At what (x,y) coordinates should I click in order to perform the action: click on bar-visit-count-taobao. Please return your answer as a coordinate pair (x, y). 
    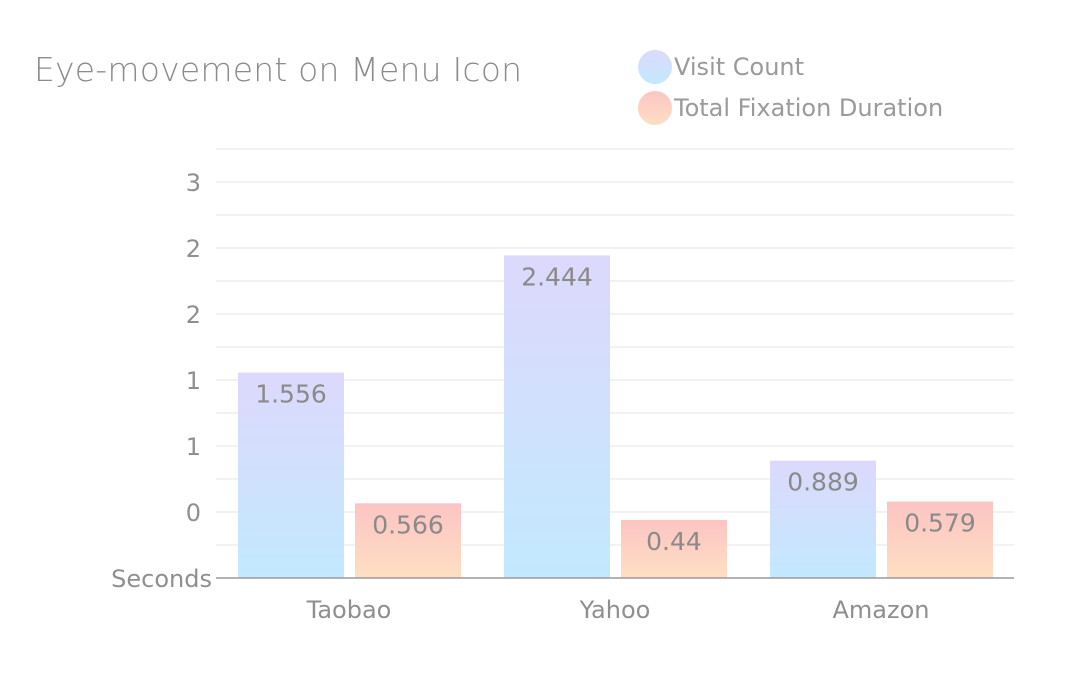
    Looking at the image, I should click on (291, 475).